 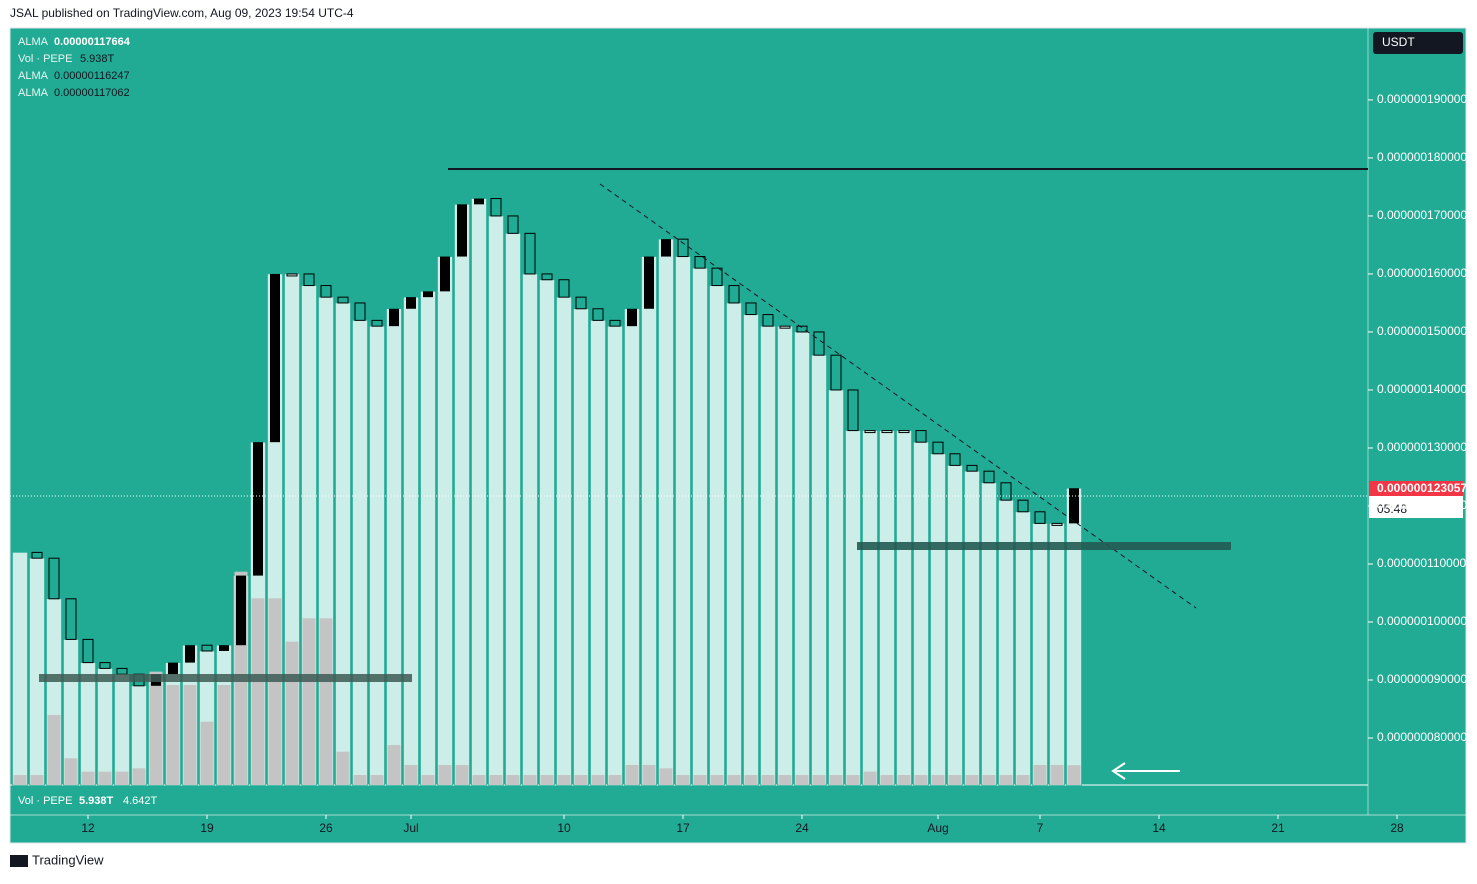 I want to click on y-tick-label: 0.000000140000, so click(x=1422, y=389).